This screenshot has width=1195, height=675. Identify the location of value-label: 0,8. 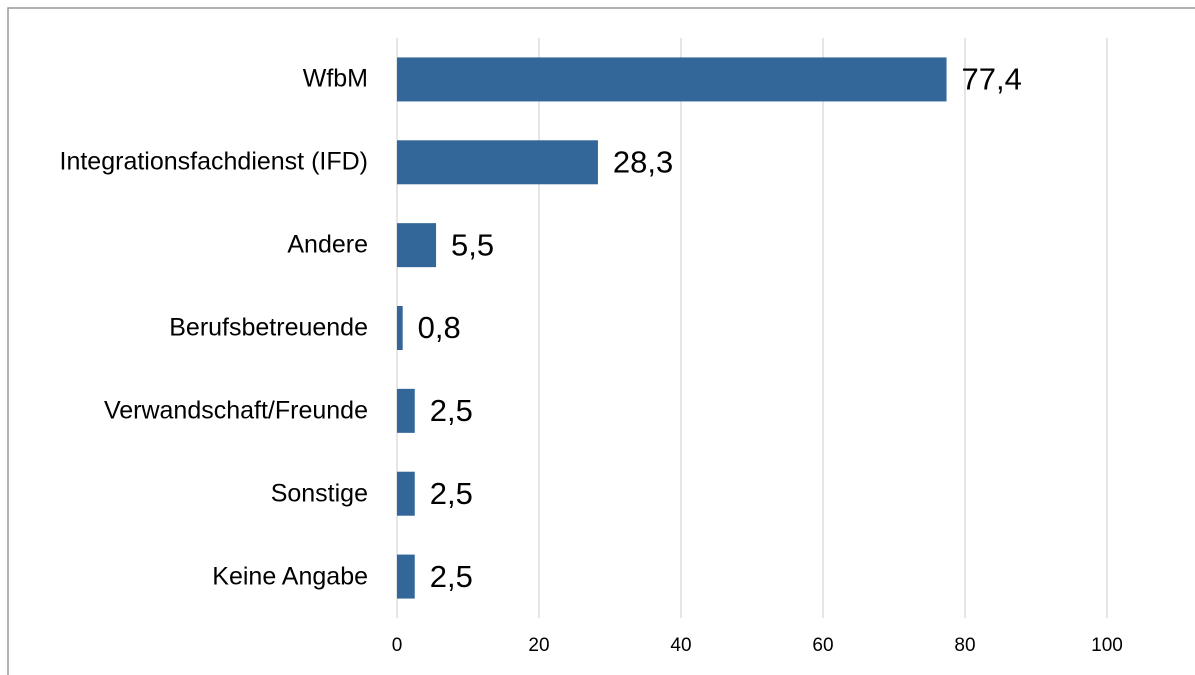
(439, 327).